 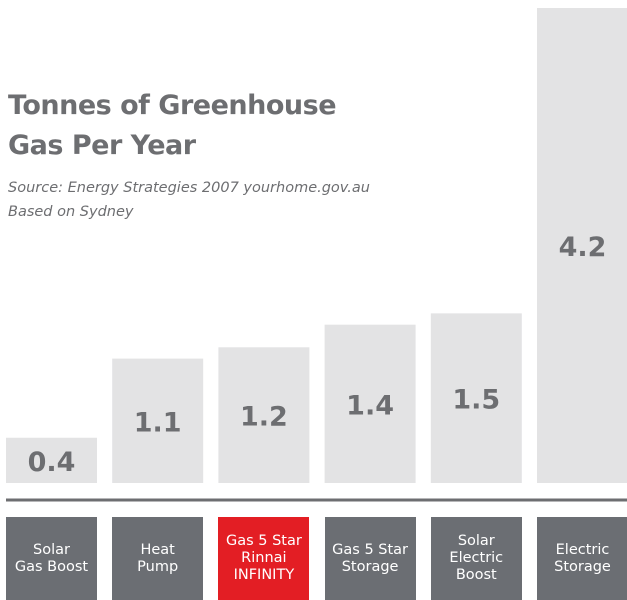 I want to click on category-label: Heat Pump, so click(x=158, y=558).